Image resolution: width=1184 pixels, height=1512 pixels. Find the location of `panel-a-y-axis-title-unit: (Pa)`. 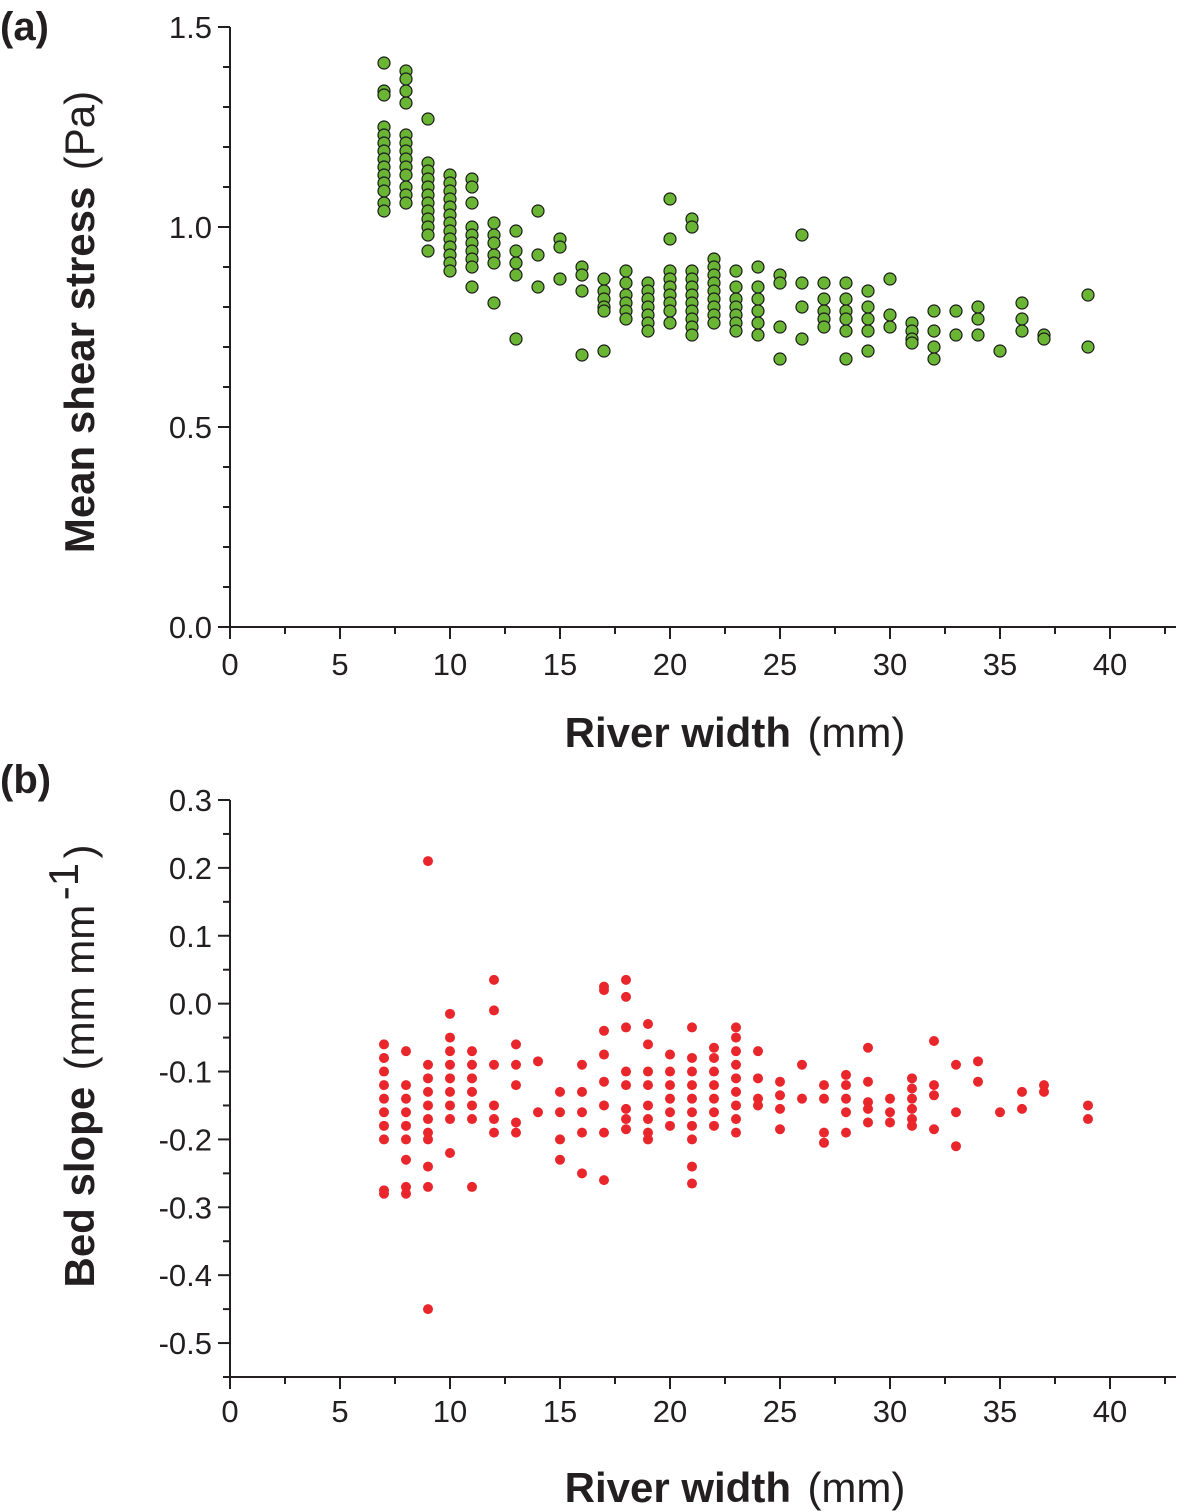

panel-a-y-axis-title-unit: (Pa) is located at coordinates (79, 130).